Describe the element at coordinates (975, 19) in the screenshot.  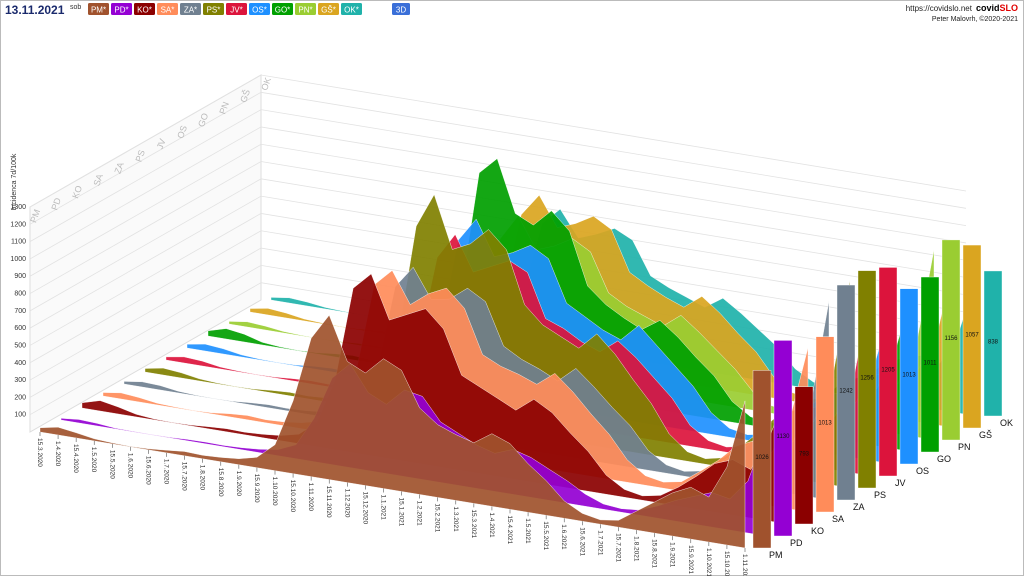
I see `author: Peter Malovrh, ©2020-2021` at that location.